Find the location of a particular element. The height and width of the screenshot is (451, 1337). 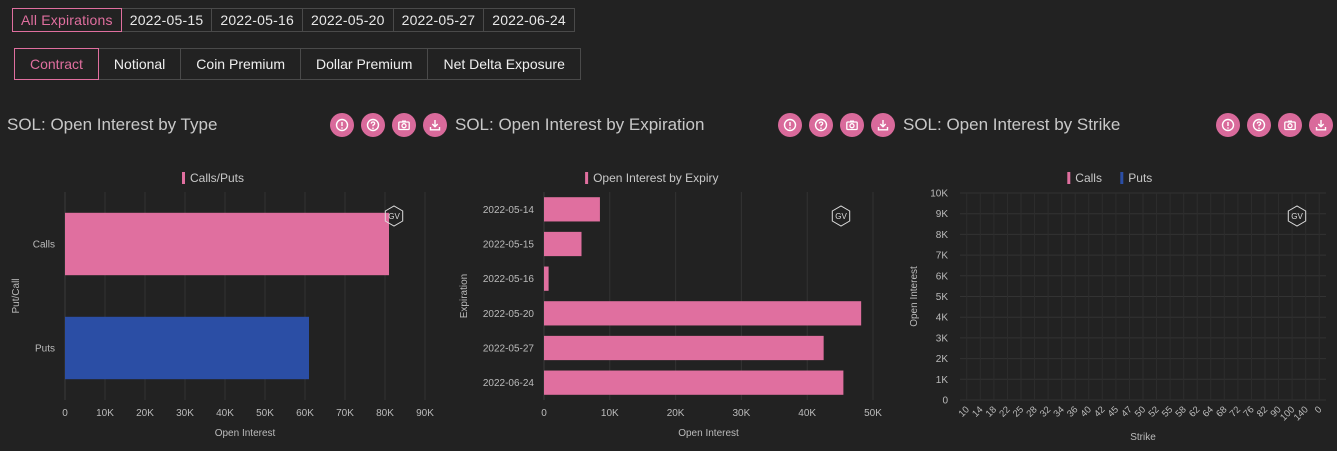

x-tick-label: 70K is located at coordinates (345, 413).